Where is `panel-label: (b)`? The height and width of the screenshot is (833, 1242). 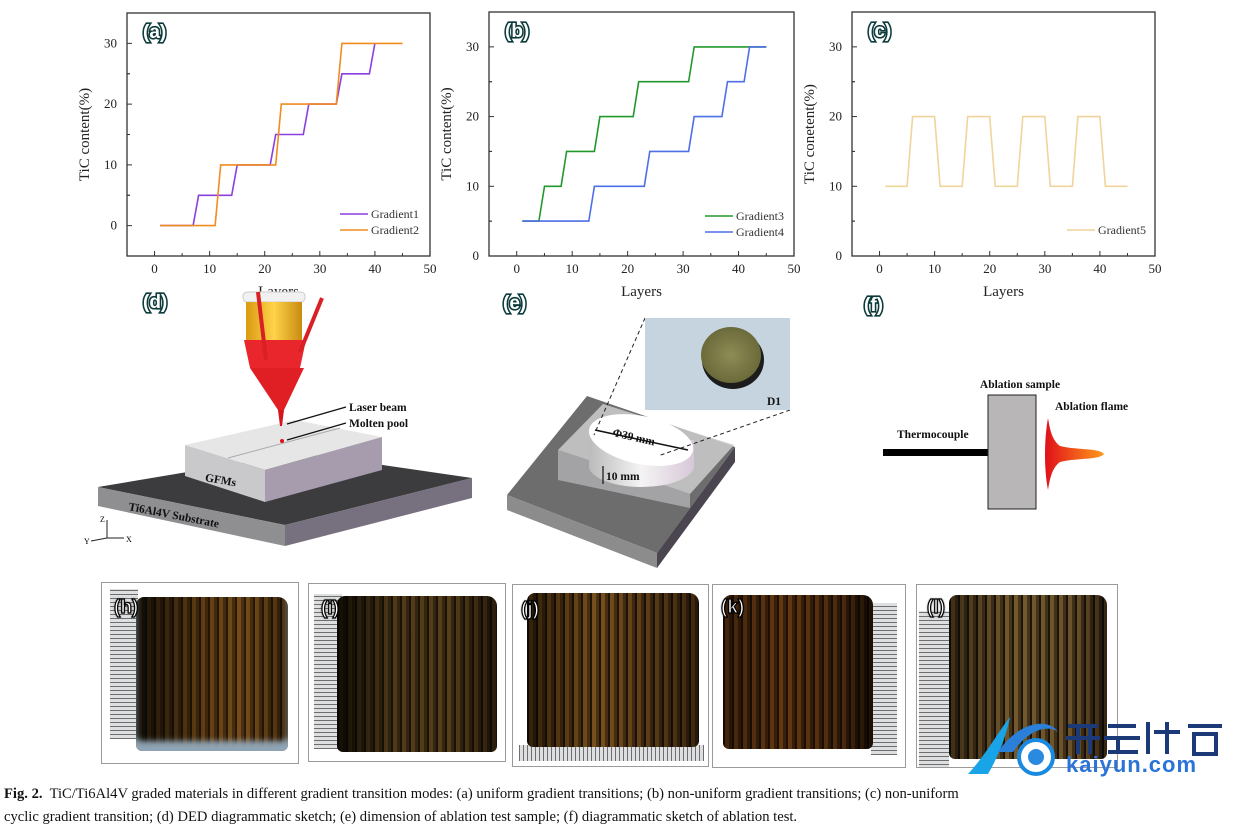
panel-label: (b) is located at coordinates (517, 31).